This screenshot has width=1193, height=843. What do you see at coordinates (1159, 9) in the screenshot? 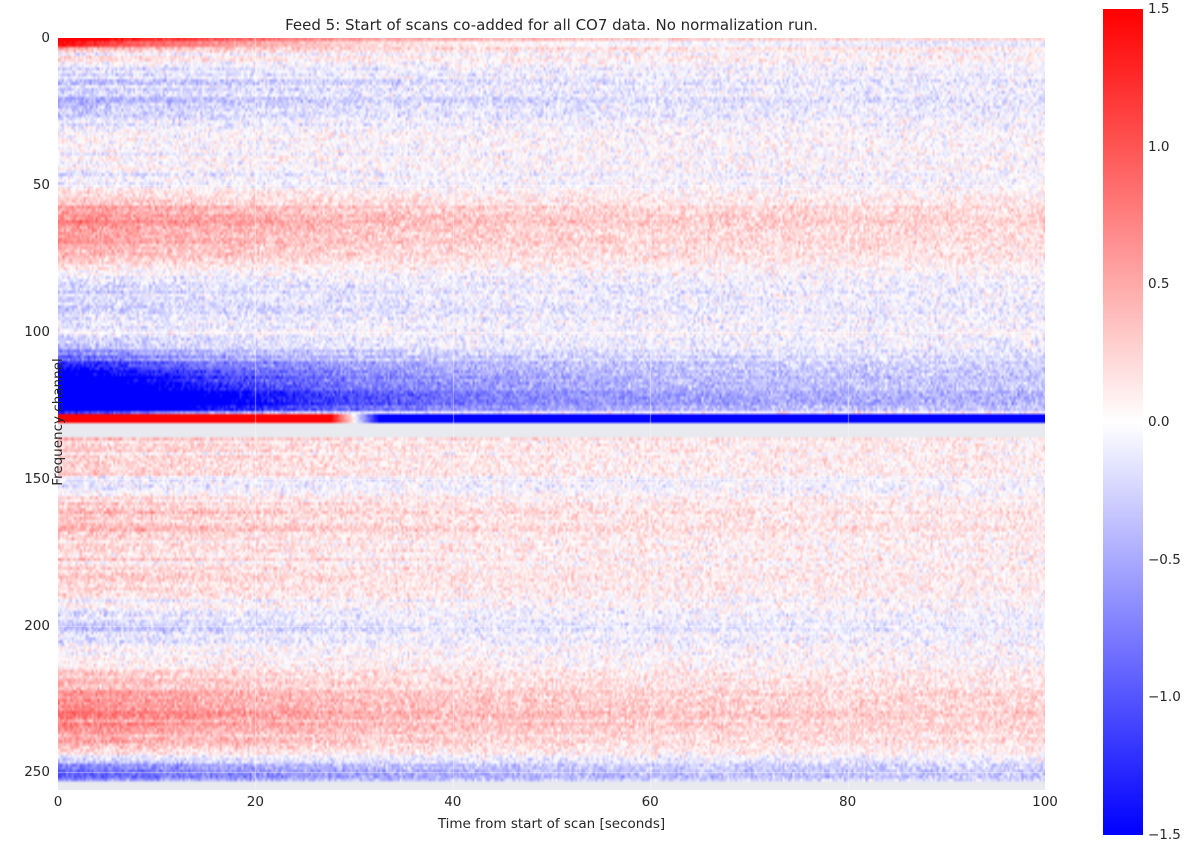
I see `colorbar-tick-0: 1.5` at bounding box center [1159, 9].